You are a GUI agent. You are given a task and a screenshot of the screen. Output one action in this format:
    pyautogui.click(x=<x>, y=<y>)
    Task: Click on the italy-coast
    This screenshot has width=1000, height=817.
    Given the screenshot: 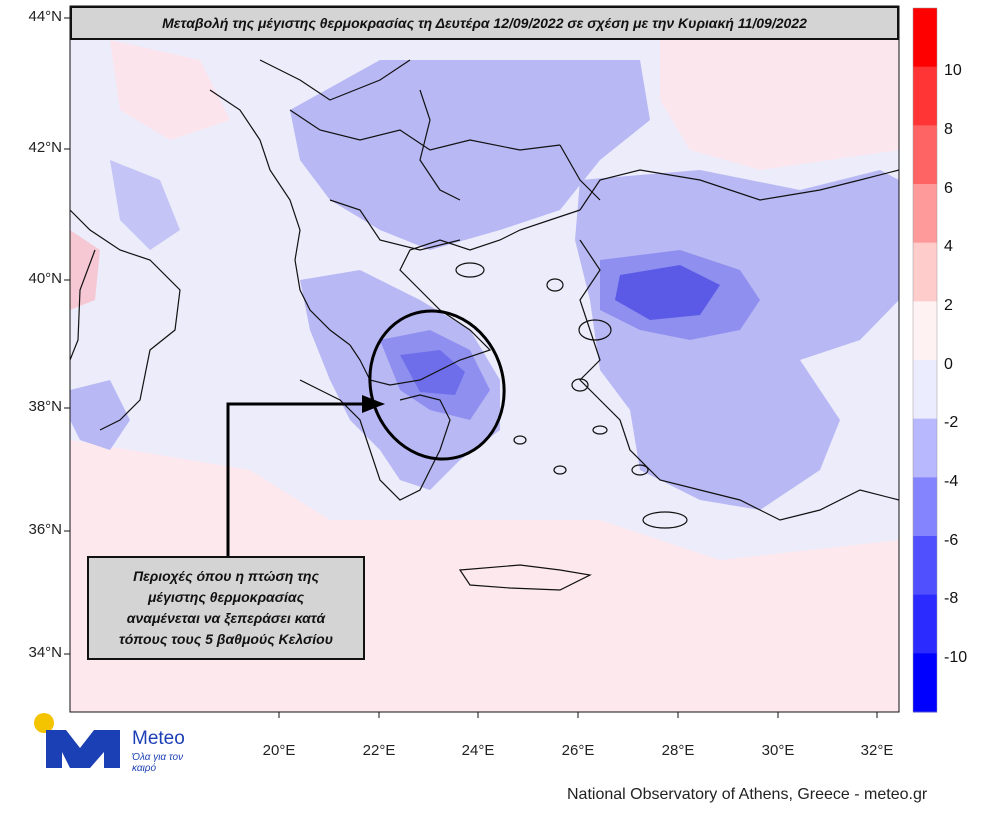 What is the action you would take?
    pyautogui.click(x=125, y=320)
    